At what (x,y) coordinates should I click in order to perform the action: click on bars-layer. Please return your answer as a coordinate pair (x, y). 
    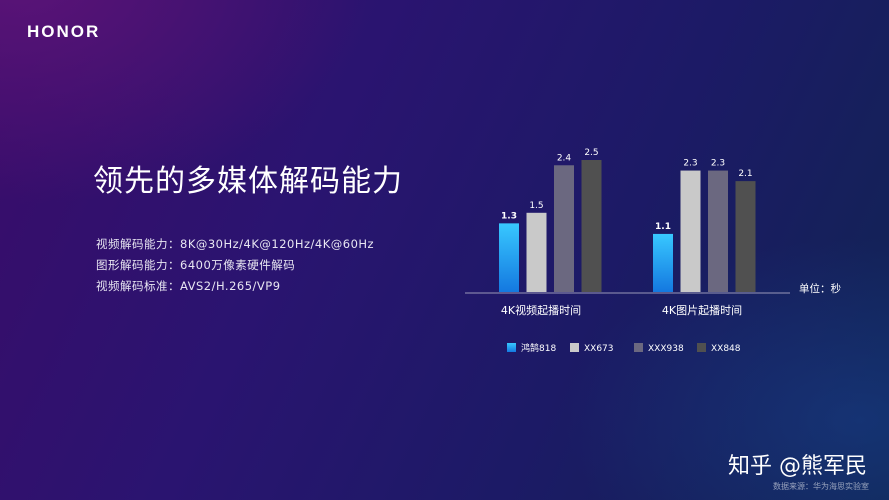
    Looking at the image, I should click on (627, 226).